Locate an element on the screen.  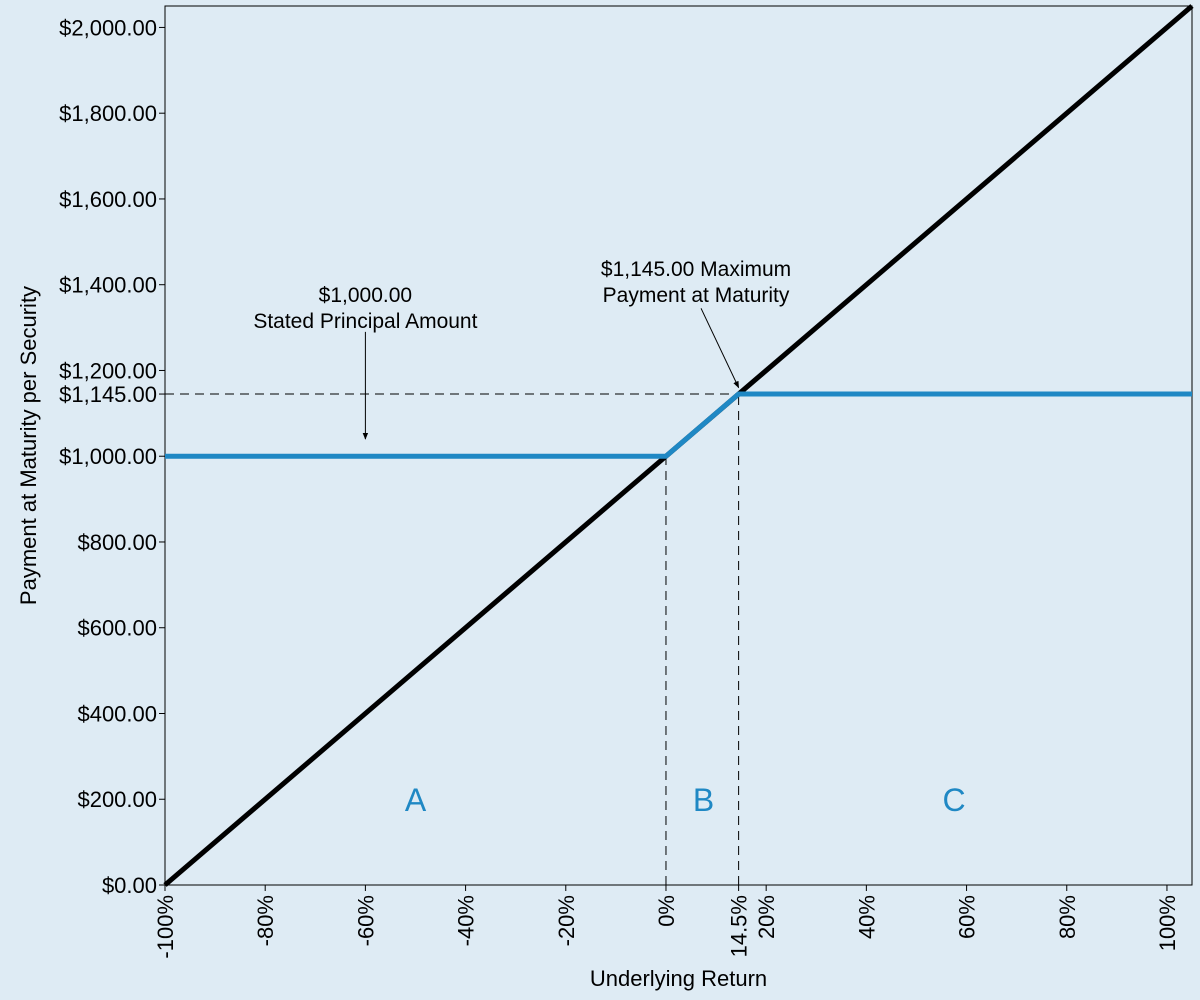
annotation-text: $1,145.00 Maximum is located at coordinates (696, 269).